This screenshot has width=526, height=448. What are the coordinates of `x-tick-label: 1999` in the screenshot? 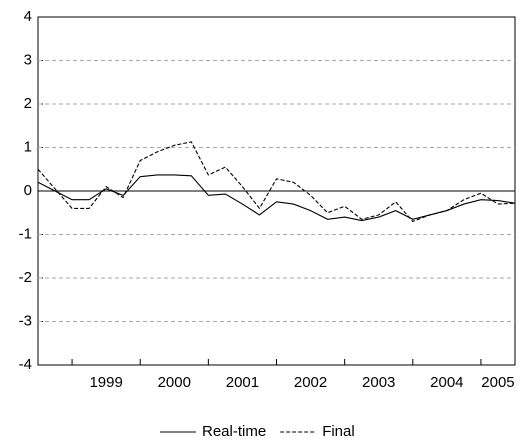 It's located at (105, 382).